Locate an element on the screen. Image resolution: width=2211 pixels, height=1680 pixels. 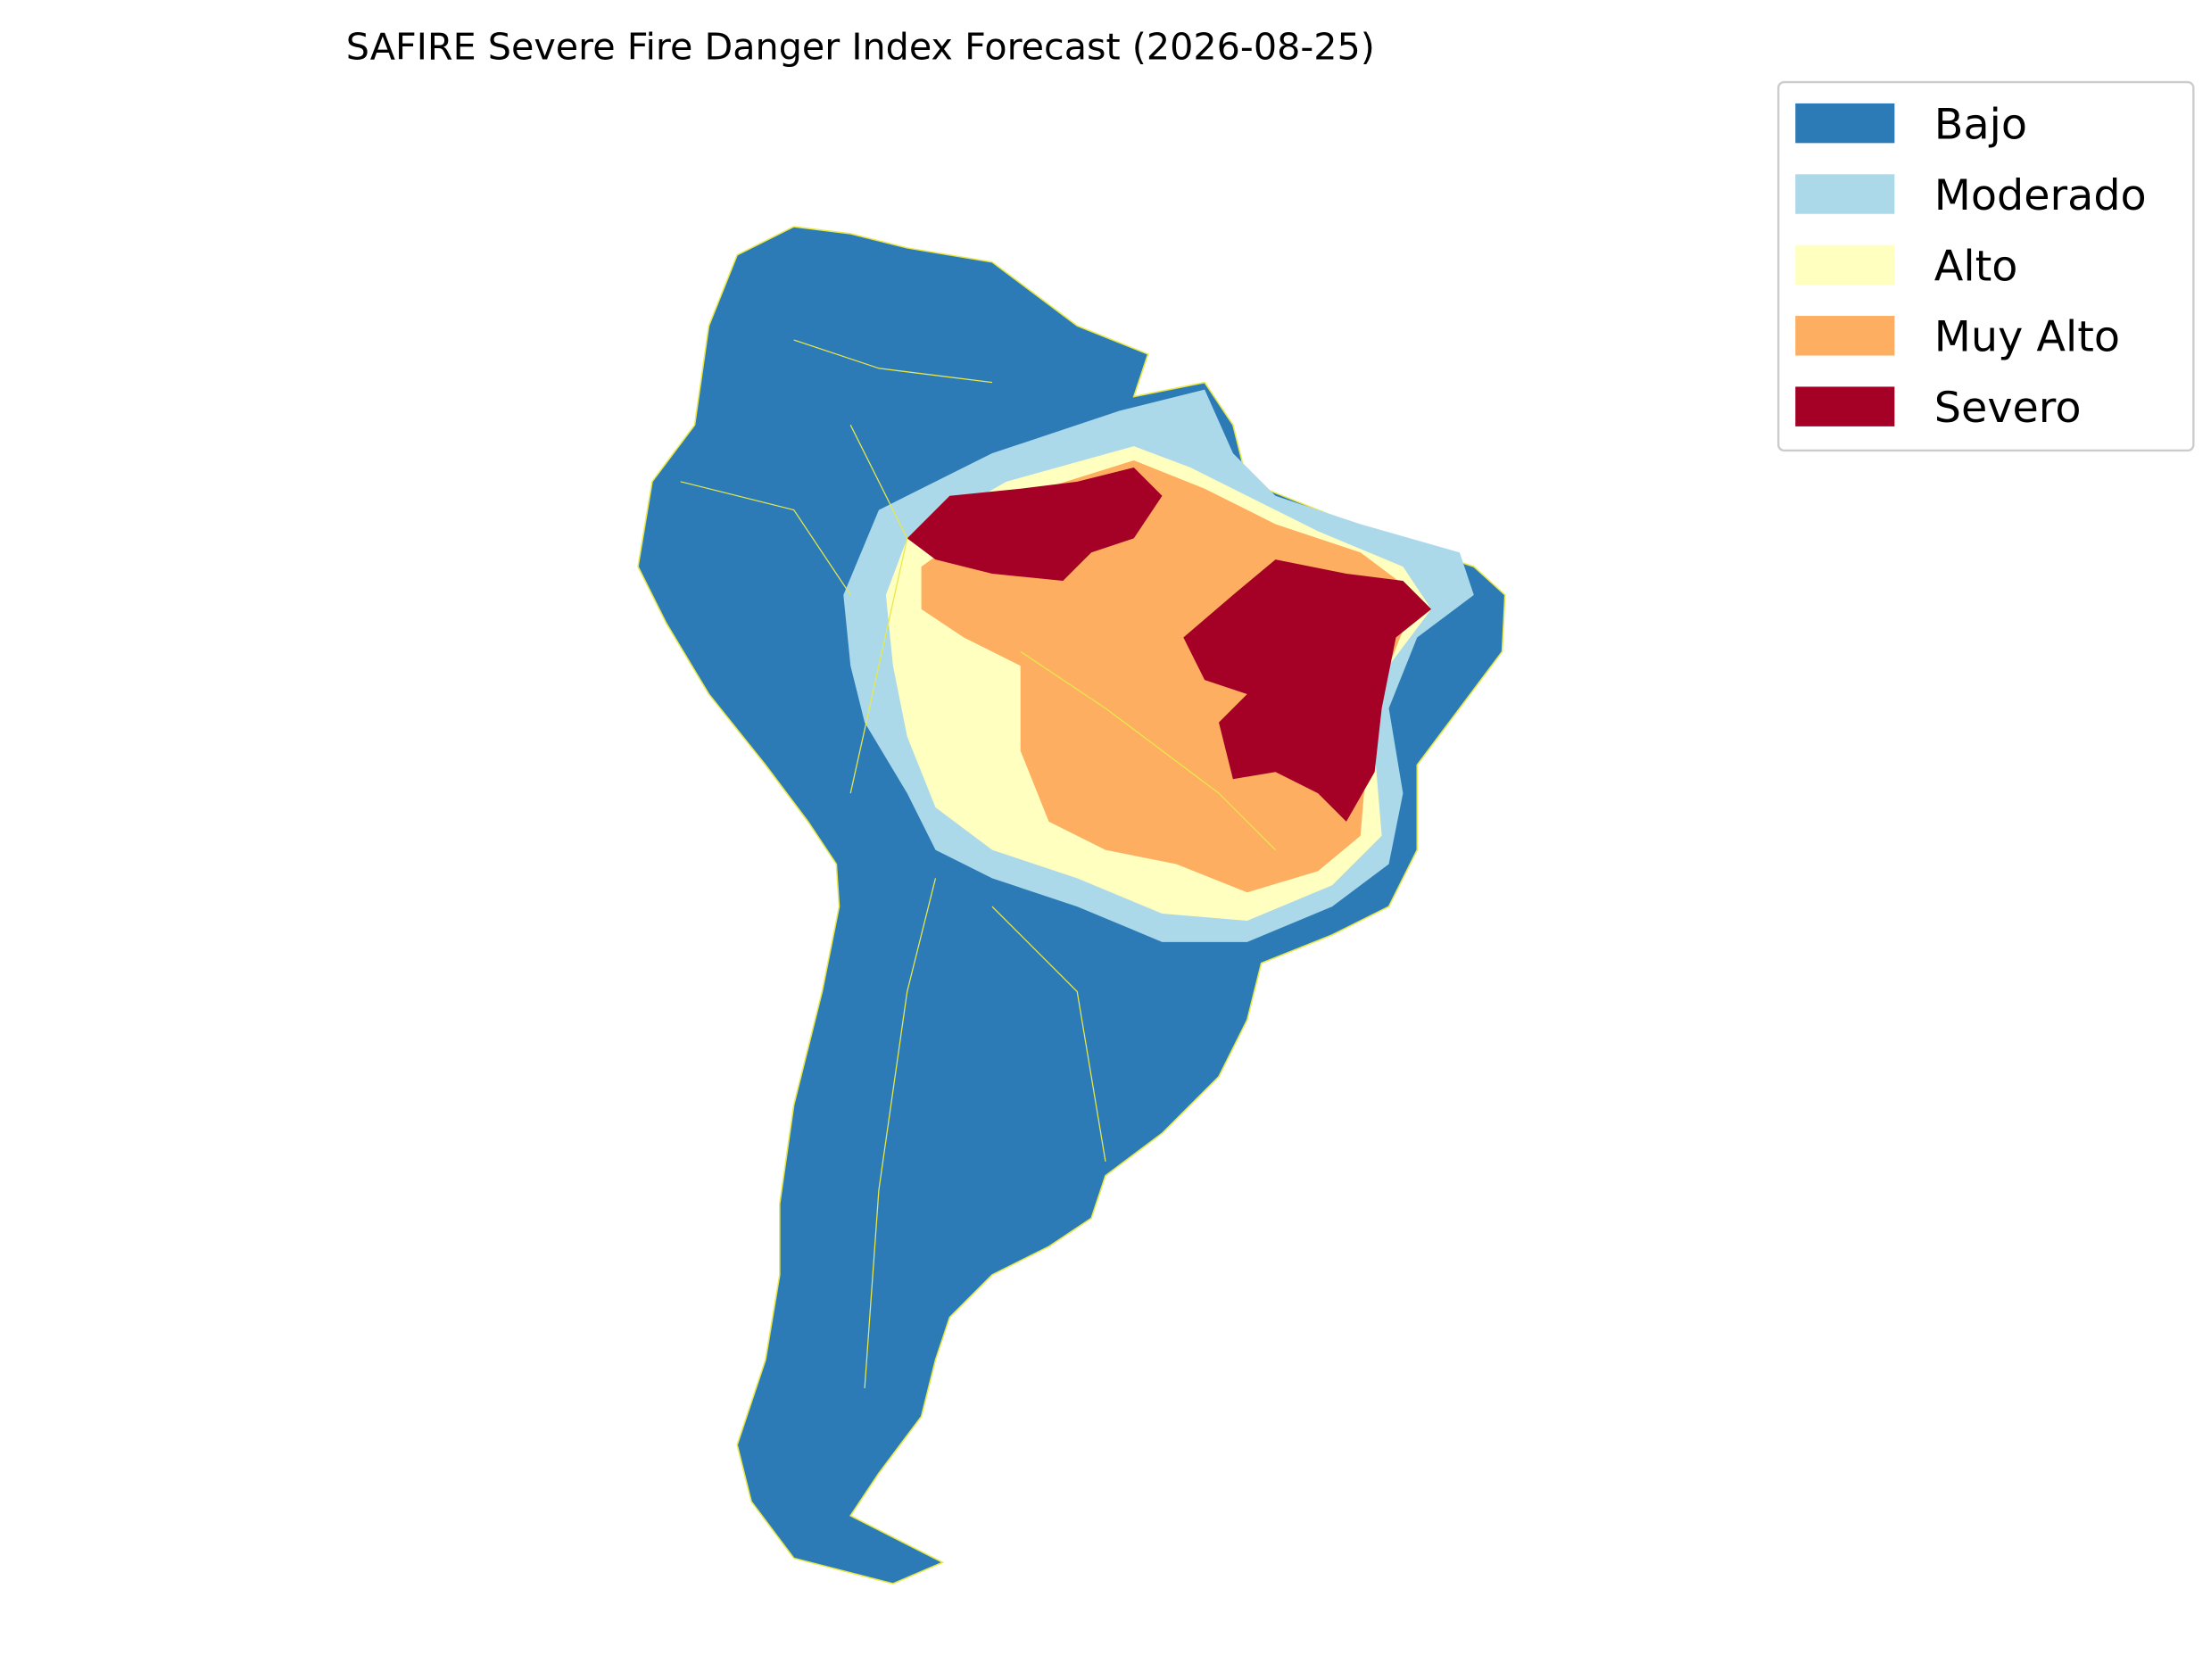
legend-label: Bajo is located at coordinates (1981, 125).